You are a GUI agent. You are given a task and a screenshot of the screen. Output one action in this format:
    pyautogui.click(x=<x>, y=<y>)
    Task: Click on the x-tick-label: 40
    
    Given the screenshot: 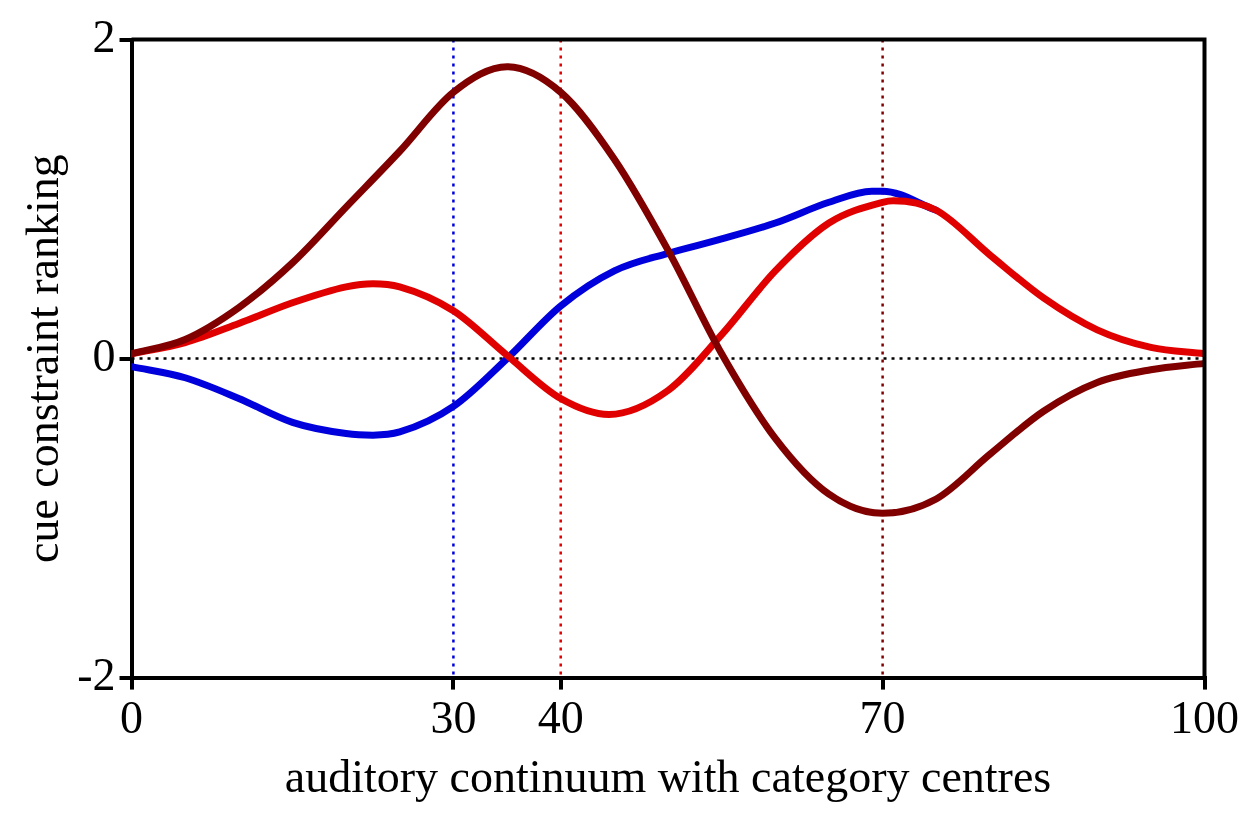 What is the action you would take?
    pyautogui.click(x=560, y=718)
    